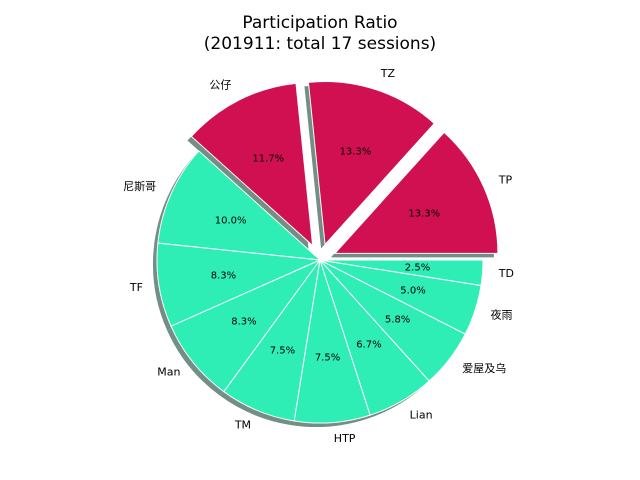 This screenshot has width=640, height=480. Describe the element at coordinates (345, 438) in the screenshot. I see `slice-label-htp: HTP` at that location.